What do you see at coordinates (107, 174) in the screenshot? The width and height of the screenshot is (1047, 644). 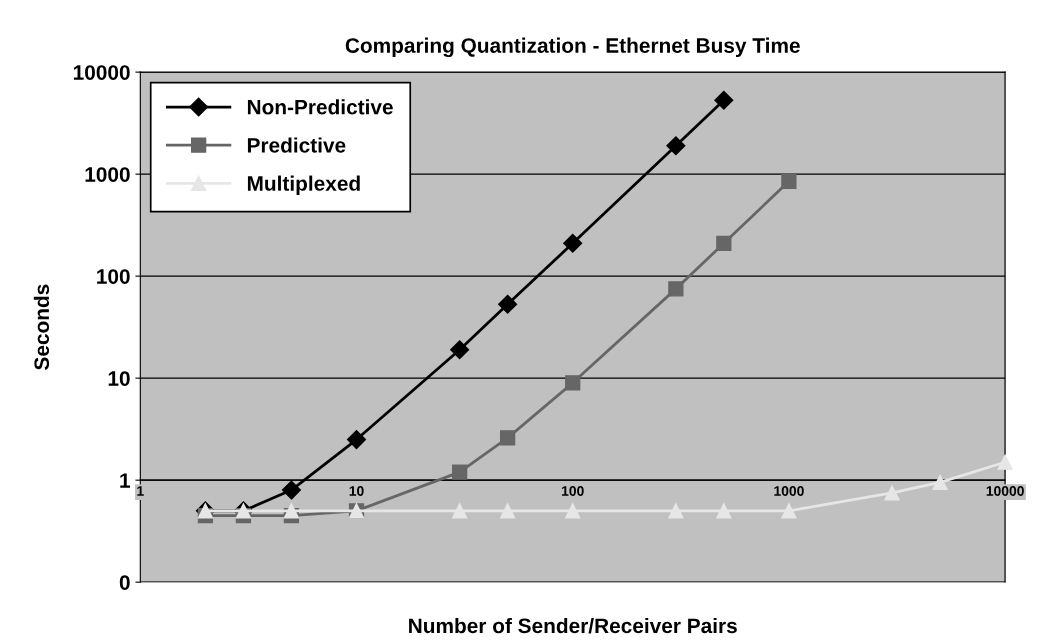 I see `y-tick-label: 1000` at bounding box center [107, 174].